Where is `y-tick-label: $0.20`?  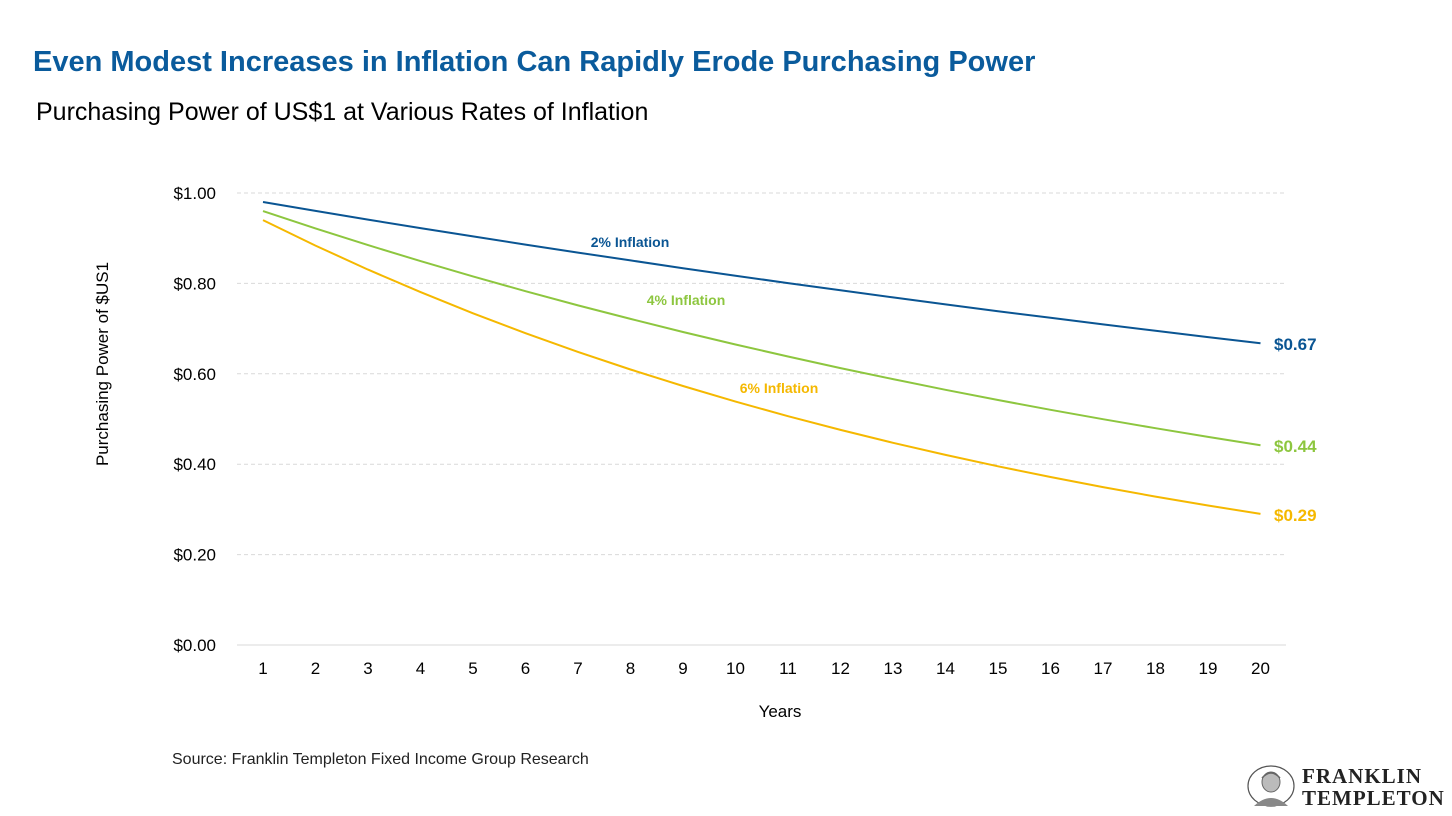
y-tick-label: $0.20 is located at coordinates (194, 555).